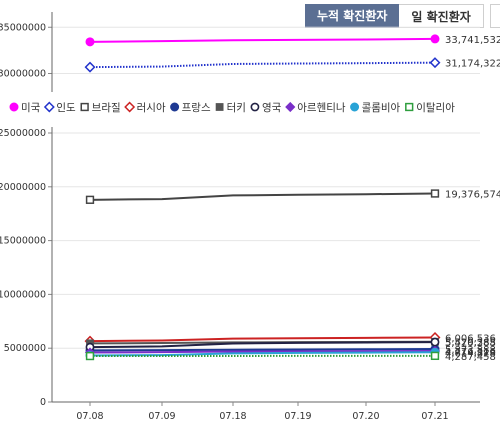 The width and height of the screenshot is (500, 421). What do you see at coordinates (23, 294) in the screenshot?
I see `y-tick-label: 10000000` at bounding box center [23, 294].